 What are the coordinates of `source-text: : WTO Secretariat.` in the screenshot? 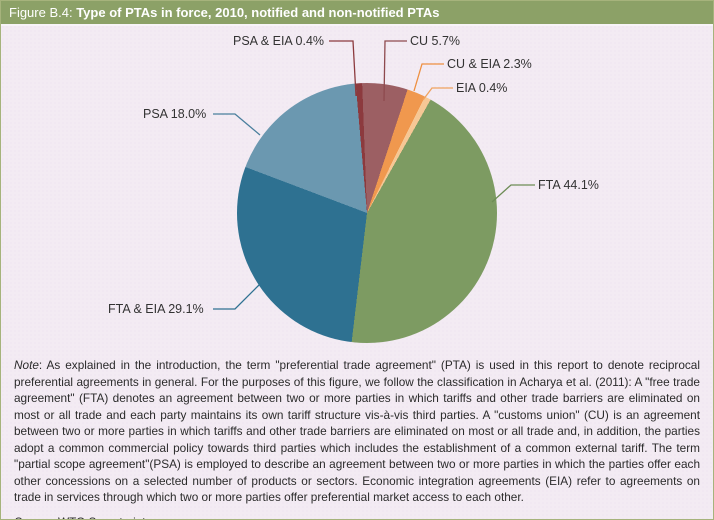 It's located at (99, 517).